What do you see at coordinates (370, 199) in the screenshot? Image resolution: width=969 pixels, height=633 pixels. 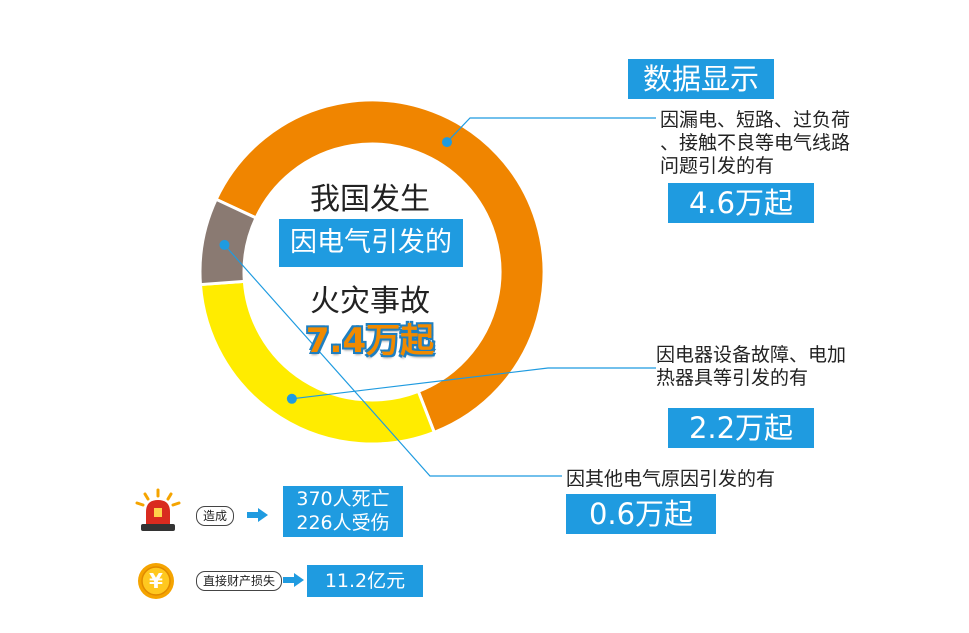 I see `center-line-1: 我国发生` at bounding box center [370, 199].